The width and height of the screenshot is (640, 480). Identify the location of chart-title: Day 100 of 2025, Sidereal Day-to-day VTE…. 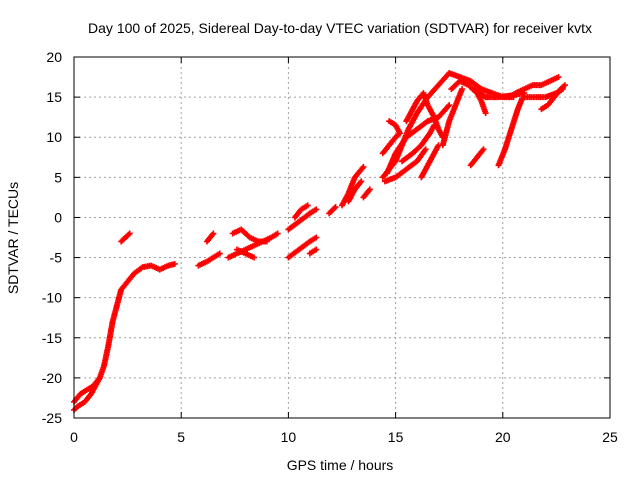
(340, 28).